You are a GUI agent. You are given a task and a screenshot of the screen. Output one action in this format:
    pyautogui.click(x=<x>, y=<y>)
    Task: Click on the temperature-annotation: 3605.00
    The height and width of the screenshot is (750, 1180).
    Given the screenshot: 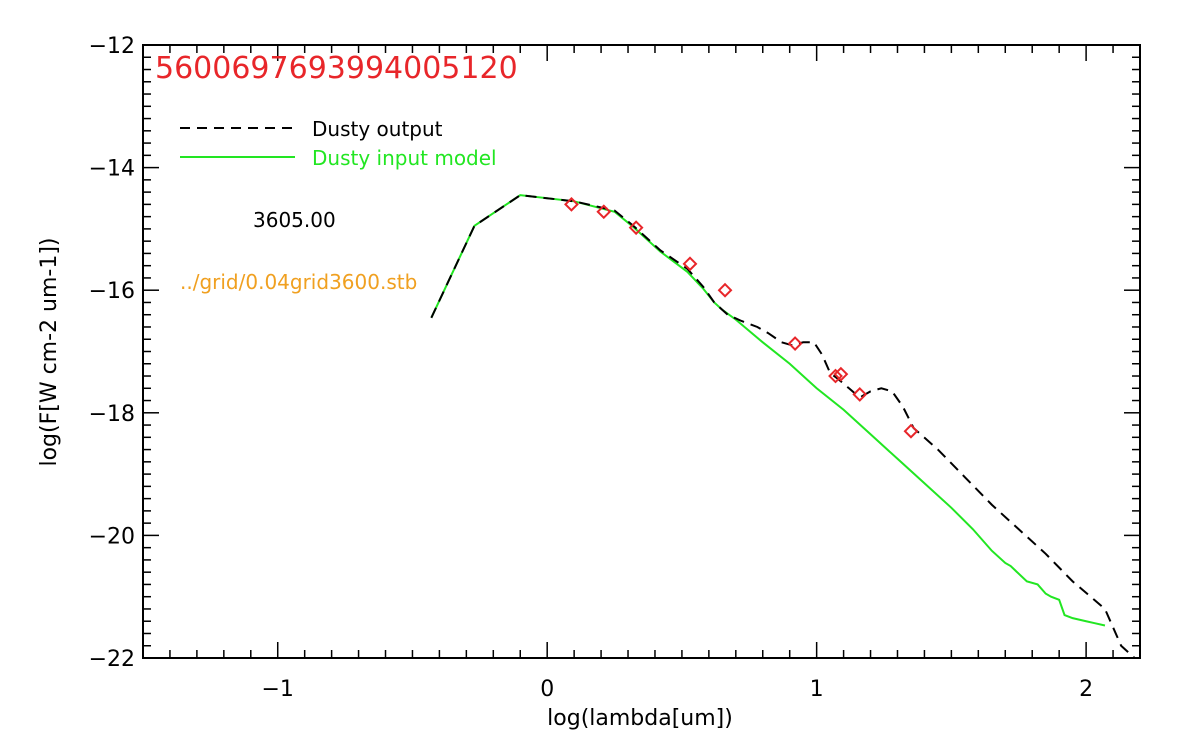 What is the action you would take?
    pyautogui.click(x=294, y=220)
    